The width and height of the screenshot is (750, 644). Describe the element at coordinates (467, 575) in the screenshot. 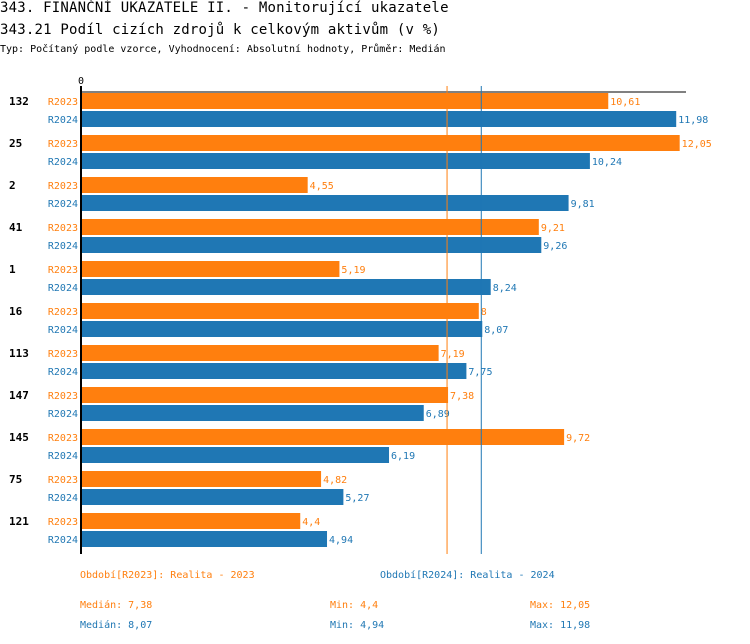

I see `legend-r2024: Období[R2024]: Realita - 2024` at that location.